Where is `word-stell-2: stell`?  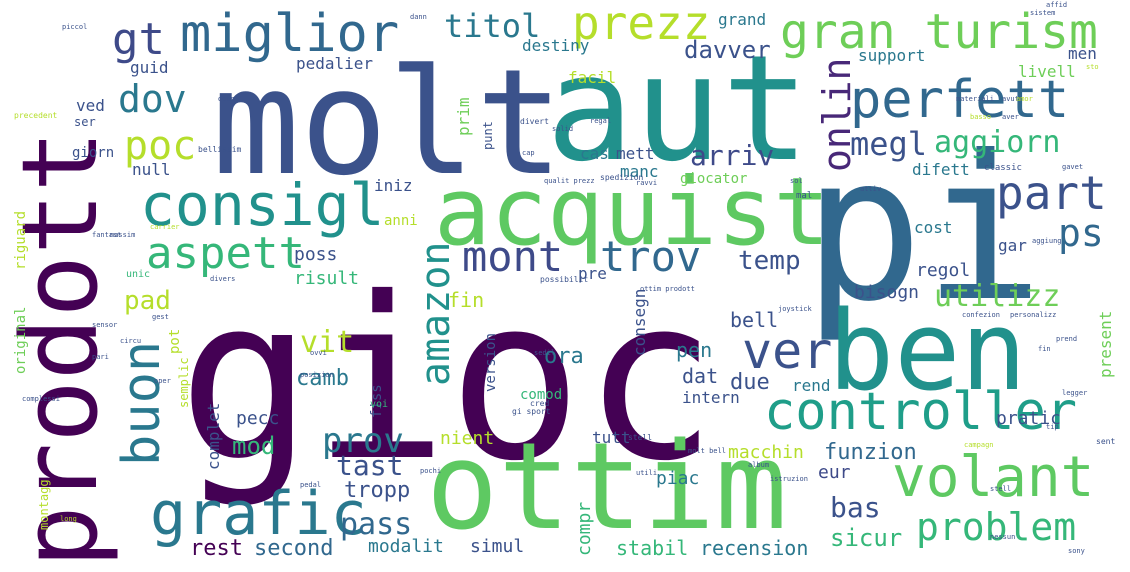 word-stell-2: stell is located at coordinates (1001, 489).